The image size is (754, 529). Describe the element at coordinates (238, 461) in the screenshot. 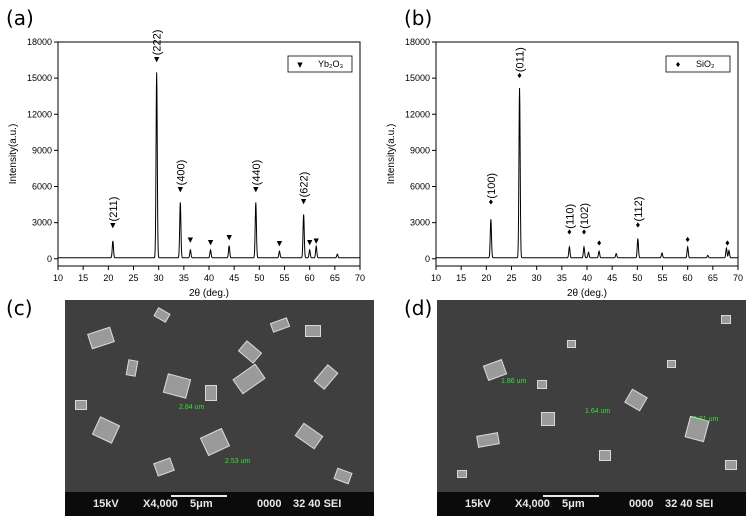

I see `measurement-label: 2.53 um` at that location.